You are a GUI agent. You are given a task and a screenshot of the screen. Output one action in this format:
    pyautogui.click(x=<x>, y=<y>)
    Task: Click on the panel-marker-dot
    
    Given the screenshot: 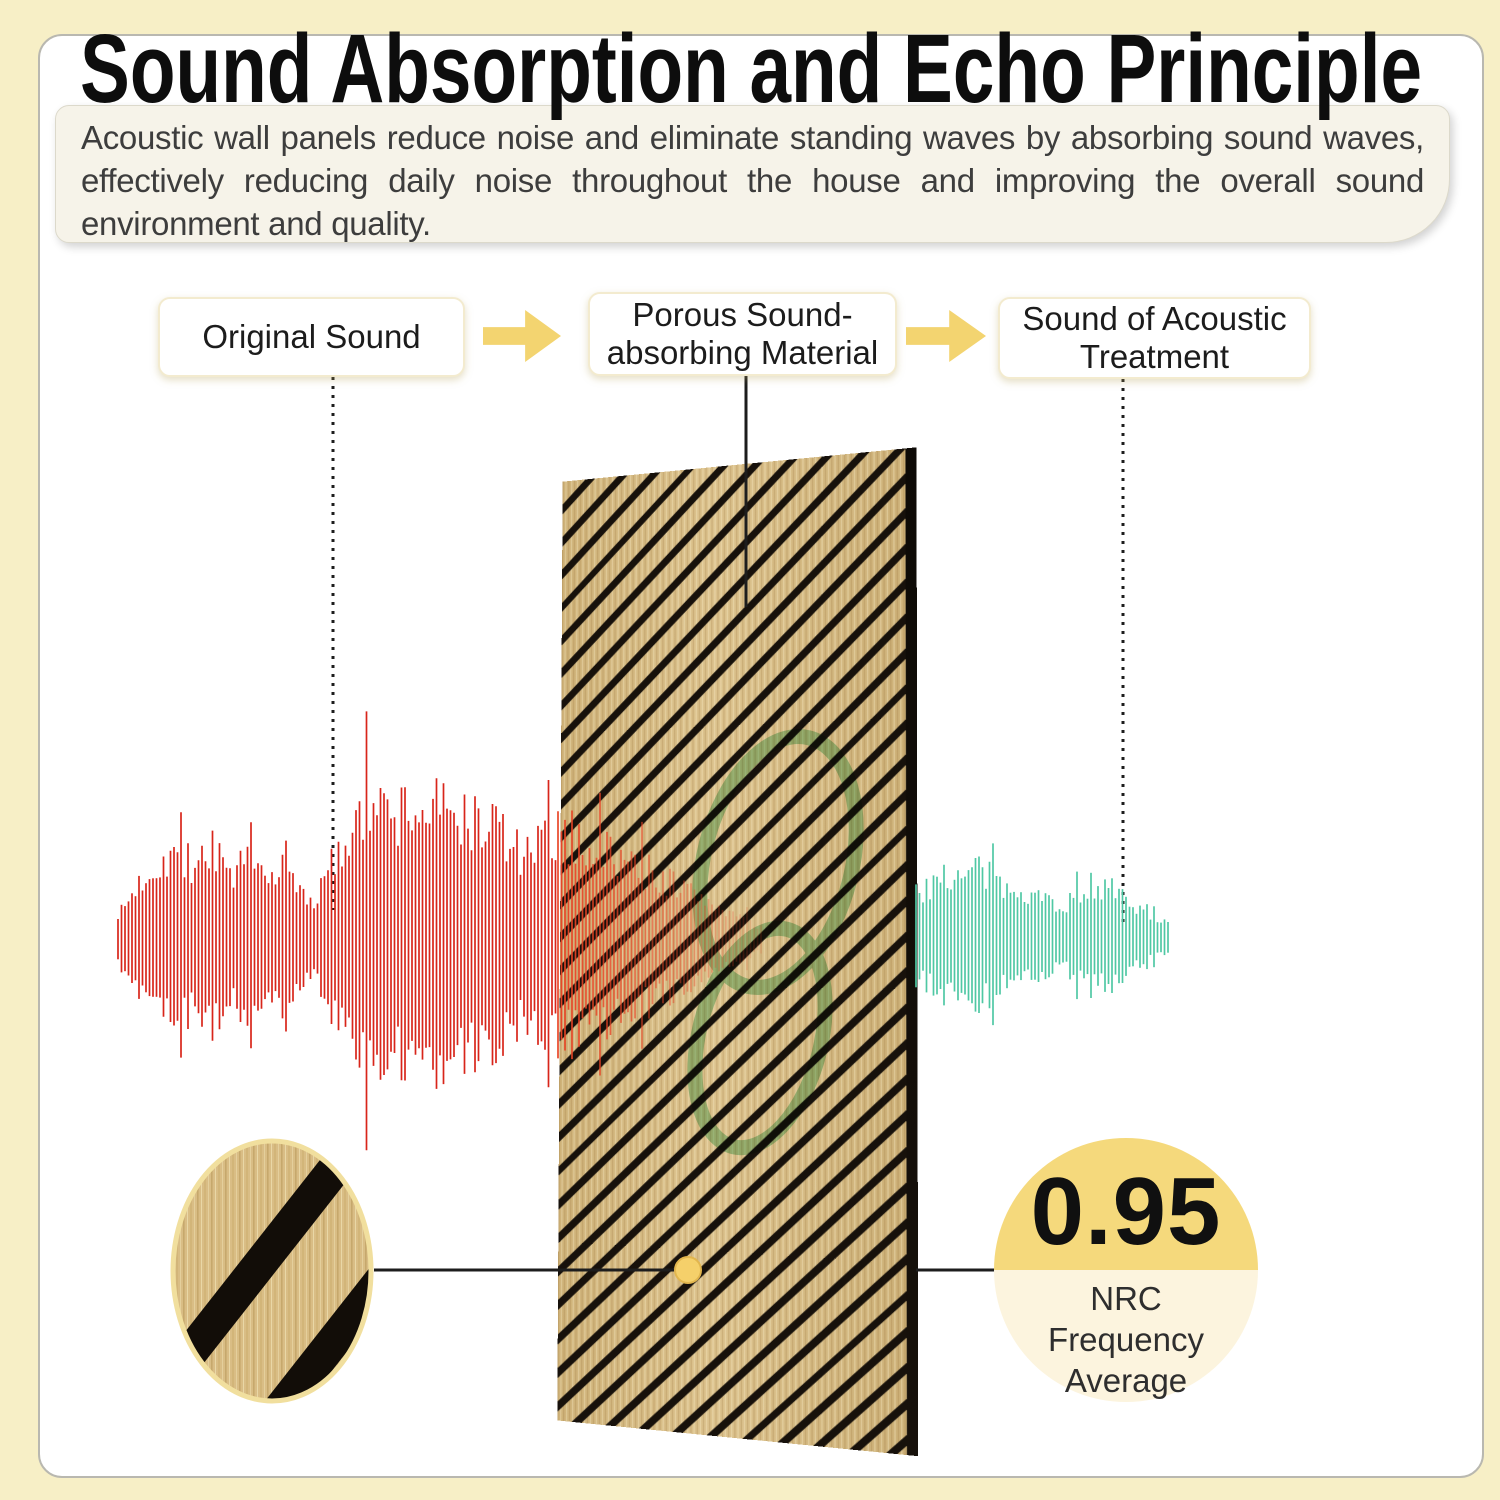 What is the action you would take?
    pyautogui.click(x=688, y=1270)
    